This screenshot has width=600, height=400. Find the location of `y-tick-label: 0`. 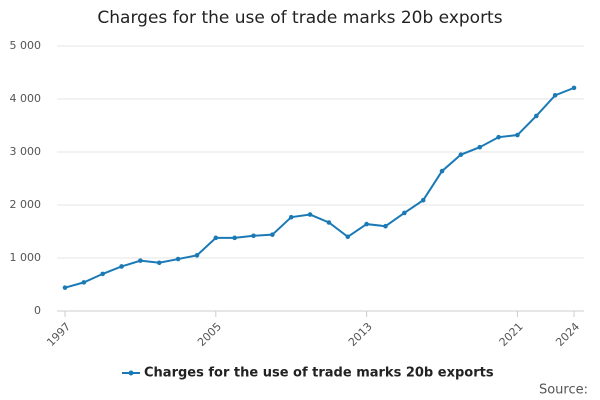

y-tick-label: 0 is located at coordinates (37, 310).